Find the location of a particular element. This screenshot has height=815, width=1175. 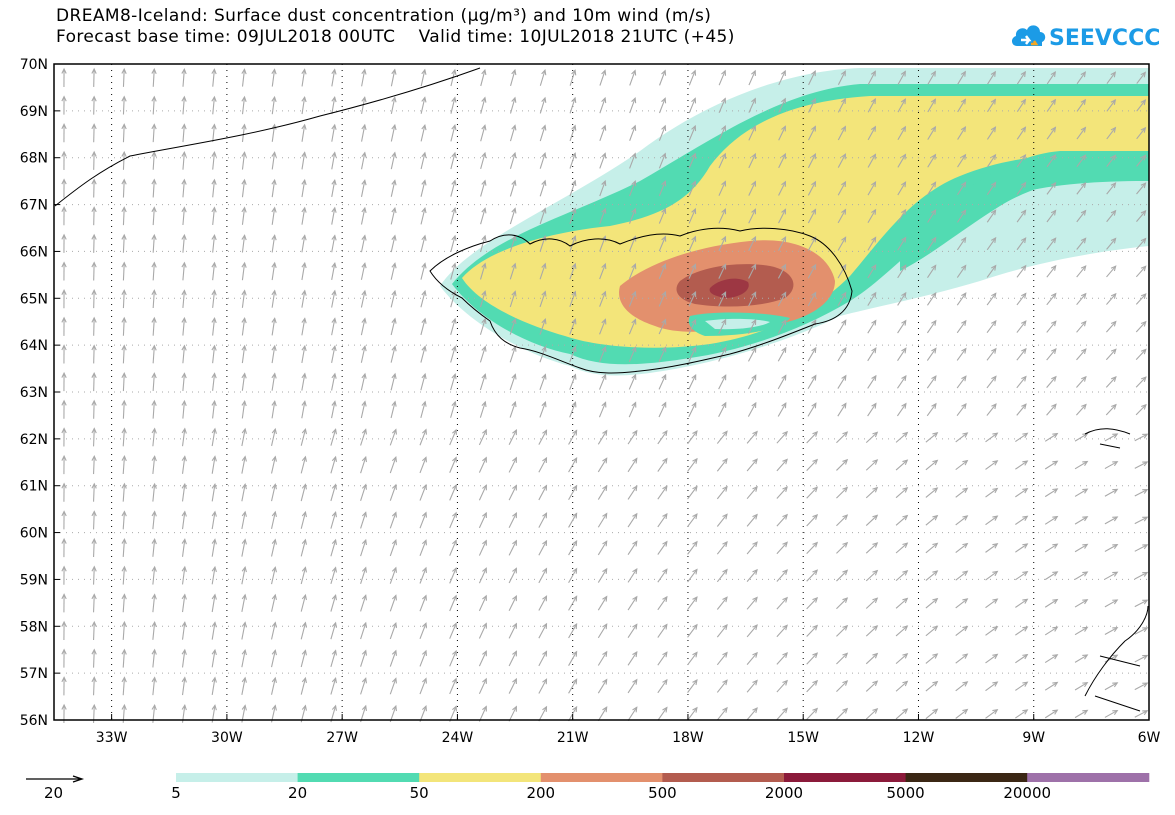

legend-canvas: 20 5 20 50 200 500 2000 5000 20000 is located at coordinates (588, 787).